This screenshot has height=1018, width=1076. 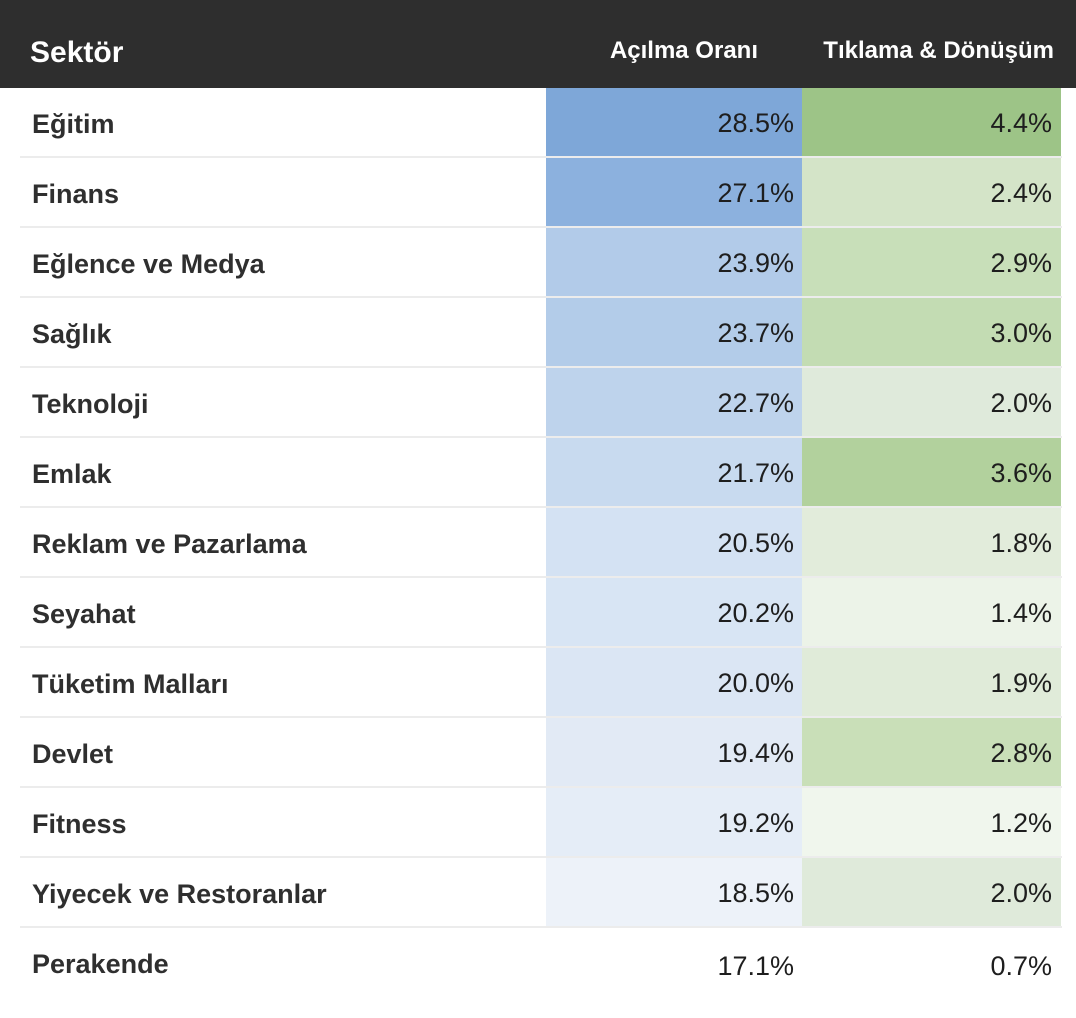 I want to click on open-rate-cell: 23.7%, so click(x=674, y=332).